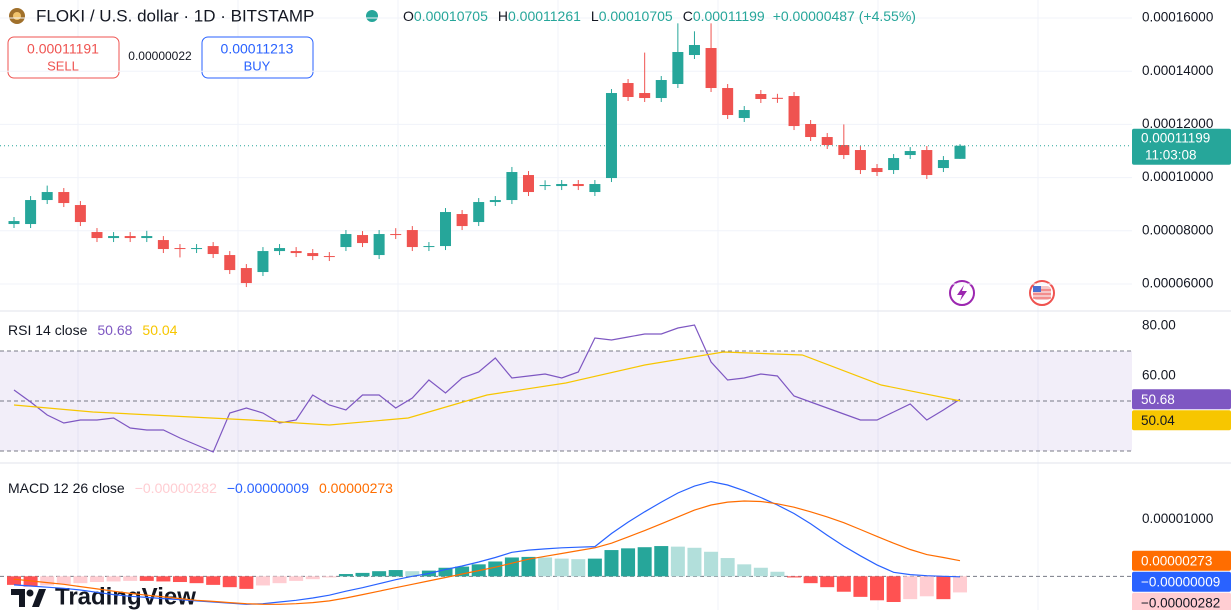 The width and height of the screenshot is (1231, 610). Describe the element at coordinates (257, 49) in the screenshot. I see `buy-price: 0.00011213` at that location.